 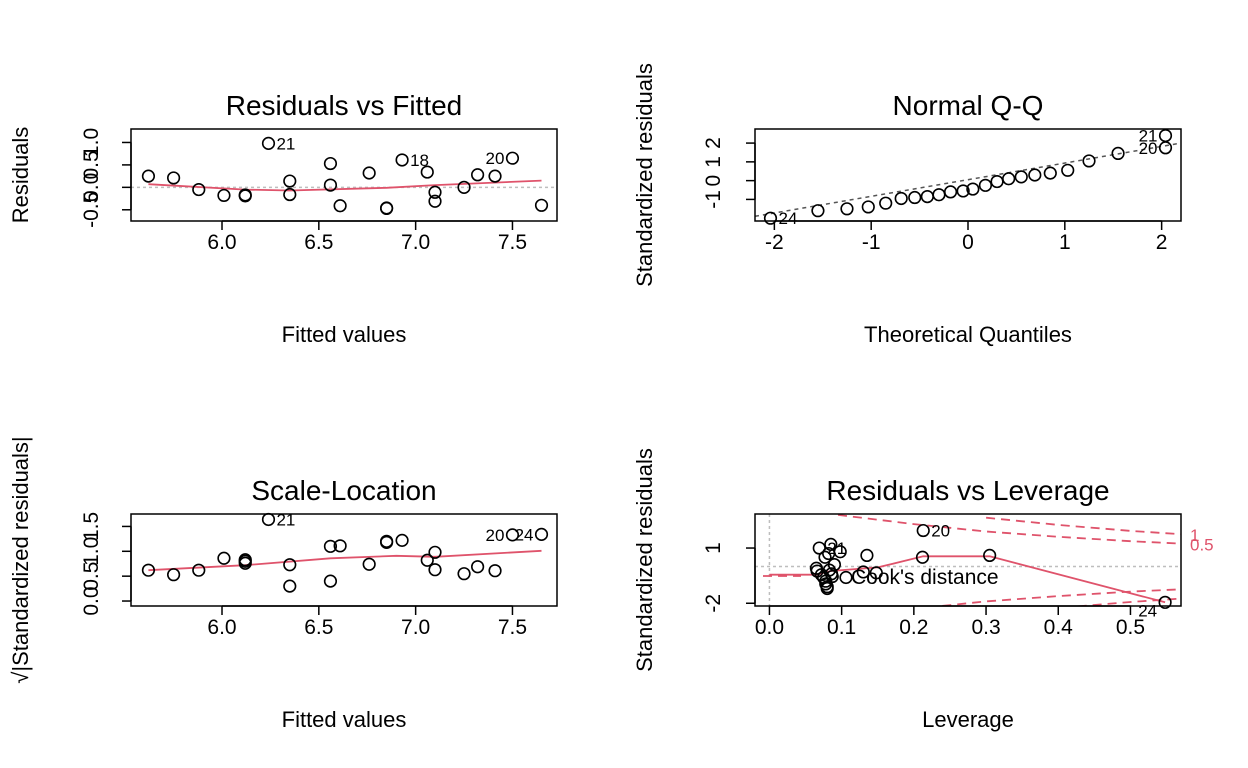 I want to click on y-tick-label: -2, so click(x=713, y=603).